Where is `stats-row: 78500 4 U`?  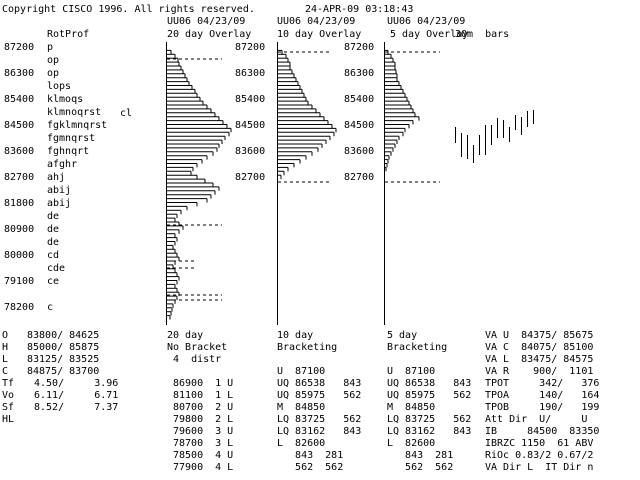 stats-row: 78500 4 U is located at coordinates (203, 455).